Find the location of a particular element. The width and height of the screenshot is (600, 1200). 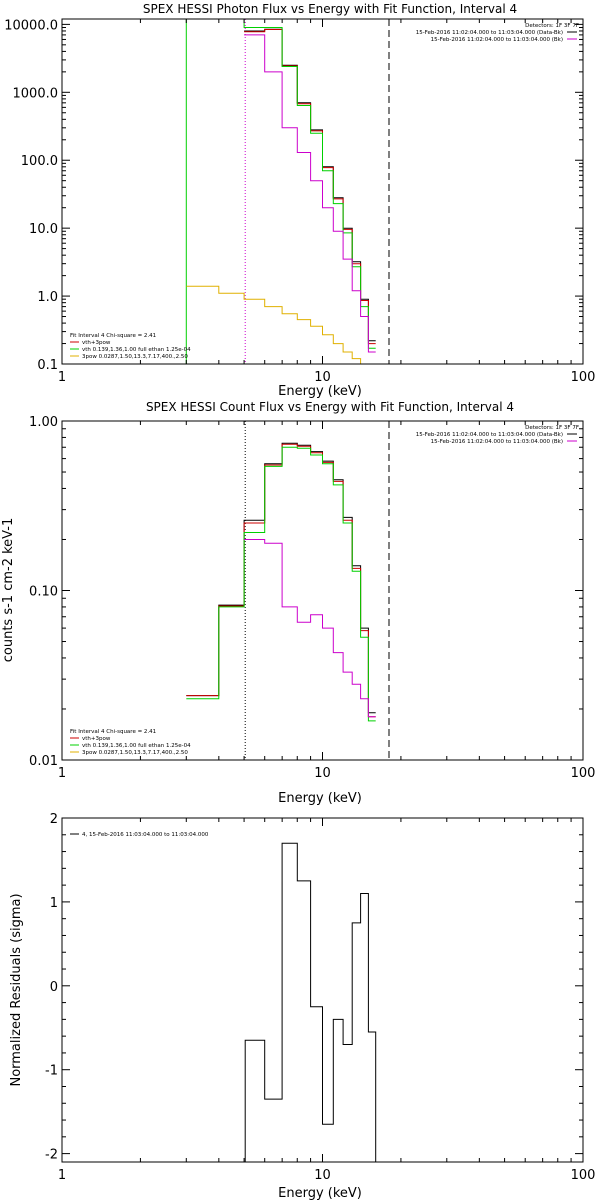

count-flux-ylabel: counts s-1 cm-2 keV-1 is located at coordinates (8, 590).